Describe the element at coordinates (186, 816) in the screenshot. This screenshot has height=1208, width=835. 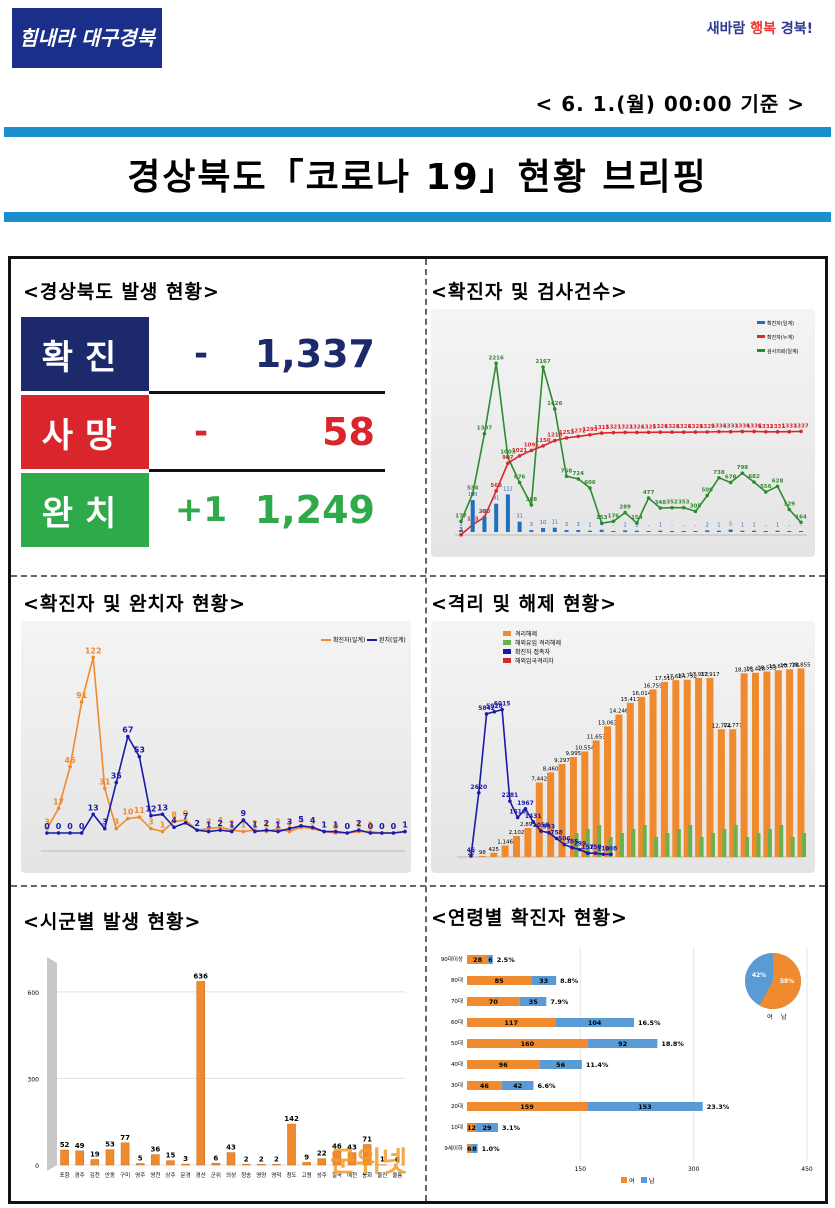
I see `recovered-series-label: 7` at that location.